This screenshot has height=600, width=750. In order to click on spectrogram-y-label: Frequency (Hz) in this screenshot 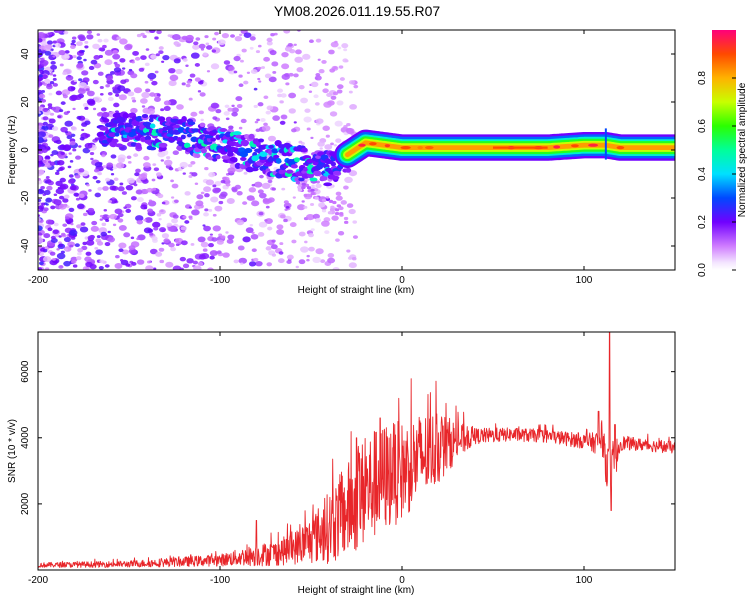, I will do `click(12, 150)`.